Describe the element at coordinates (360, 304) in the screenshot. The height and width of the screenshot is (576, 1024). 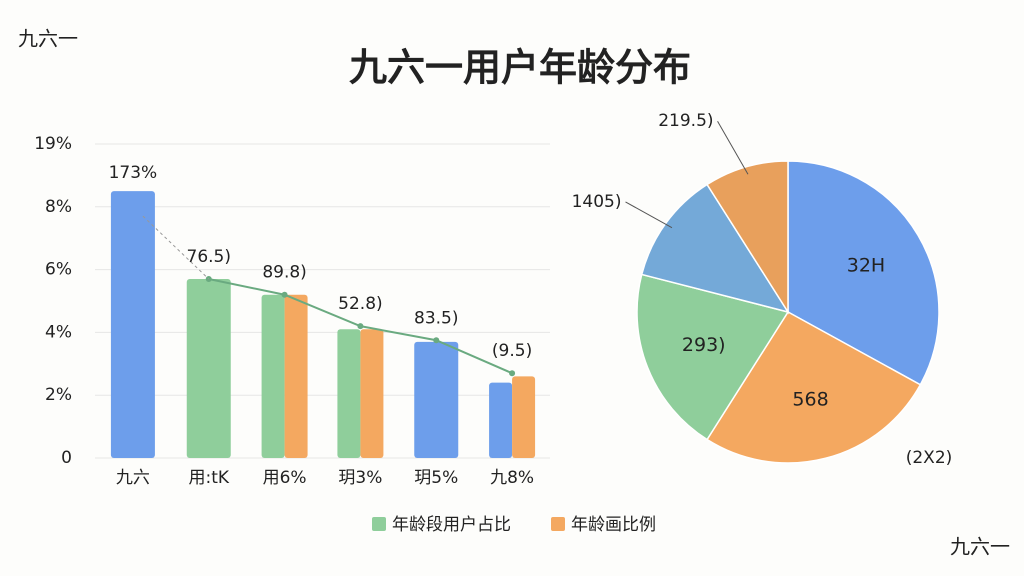
I see `point-label: 52.8)` at that location.